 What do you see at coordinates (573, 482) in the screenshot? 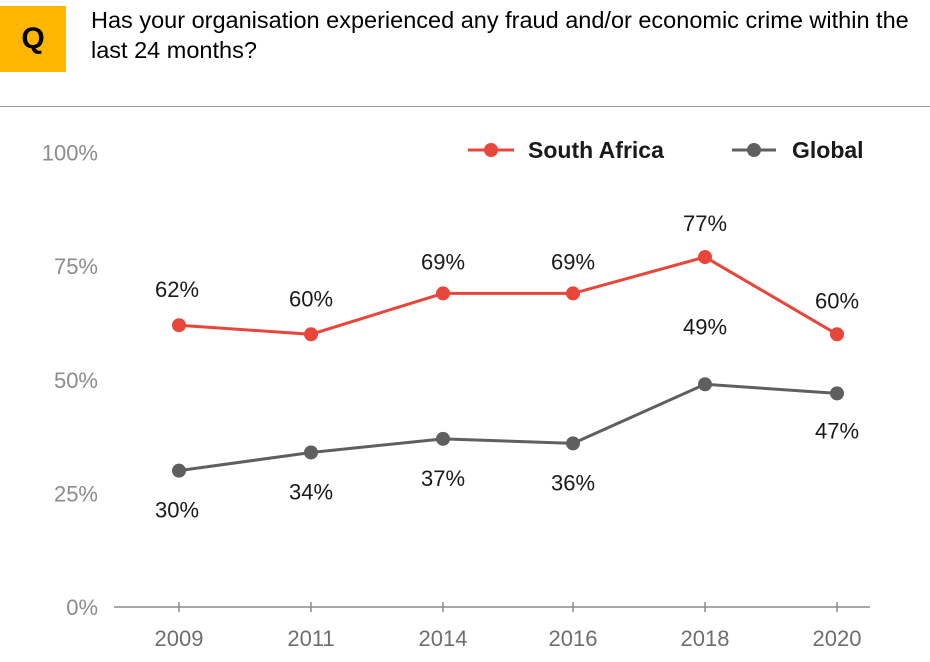
I see `data-label: 36%` at bounding box center [573, 482].